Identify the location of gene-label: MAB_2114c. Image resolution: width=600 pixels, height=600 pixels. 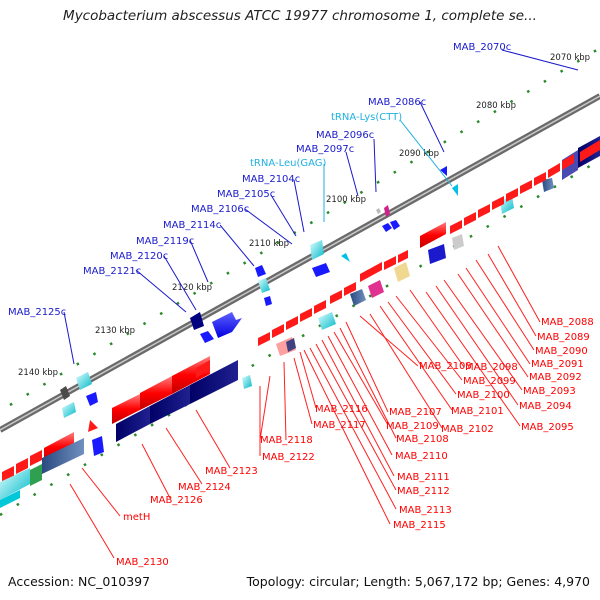
(192, 225).